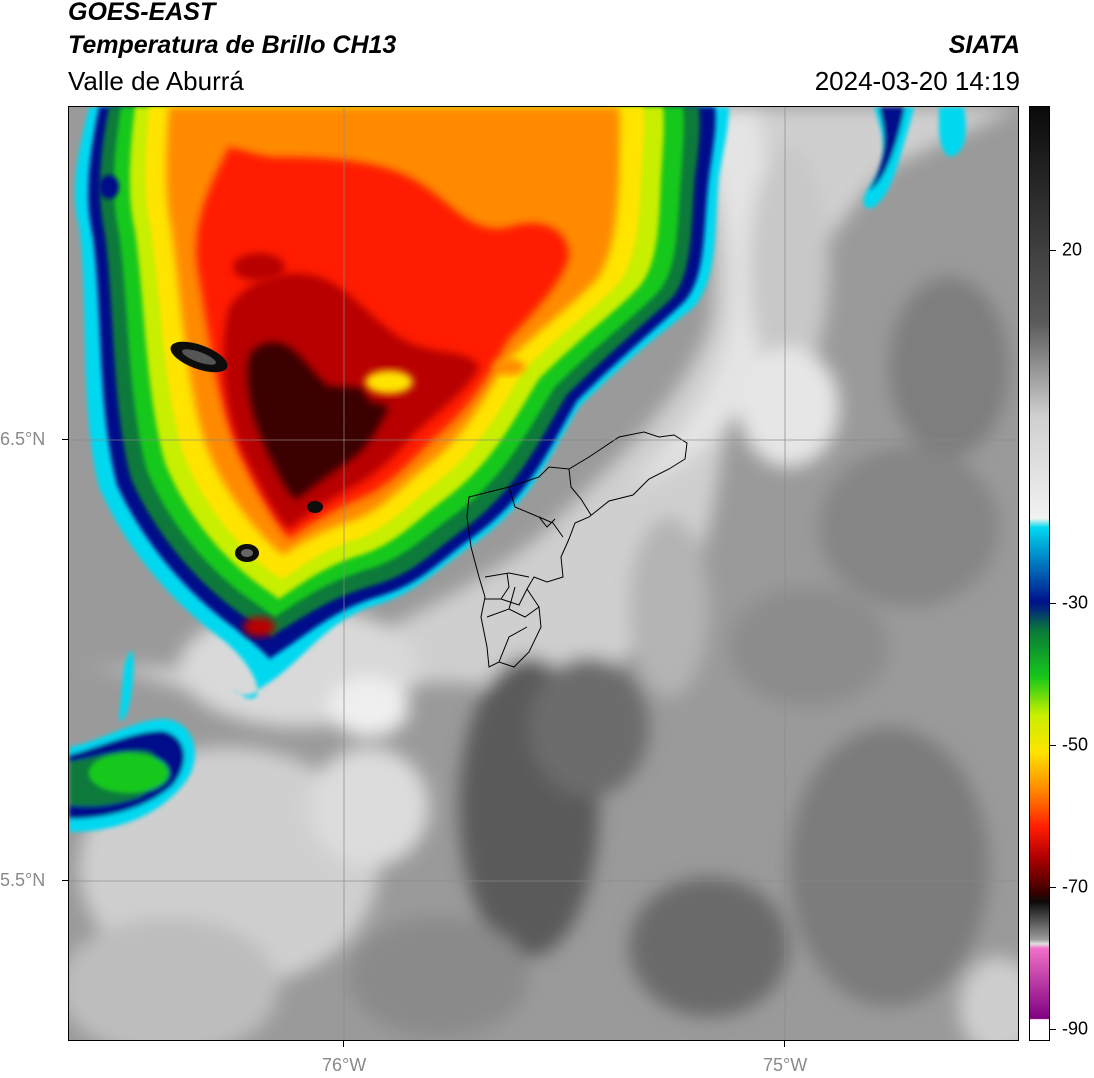 Image resolution: width=1094 pixels, height=1078 pixels. What do you see at coordinates (1053, 887) in the screenshot?
I see `colorbar-tick-minus70` at bounding box center [1053, 887].